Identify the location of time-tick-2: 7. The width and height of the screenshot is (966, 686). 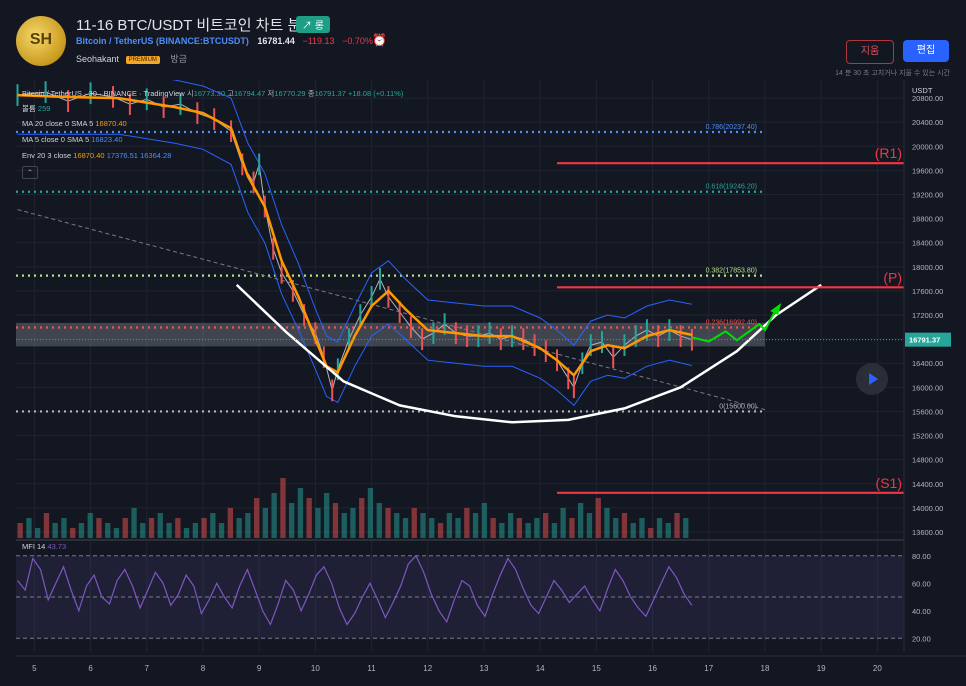
(147, 668).